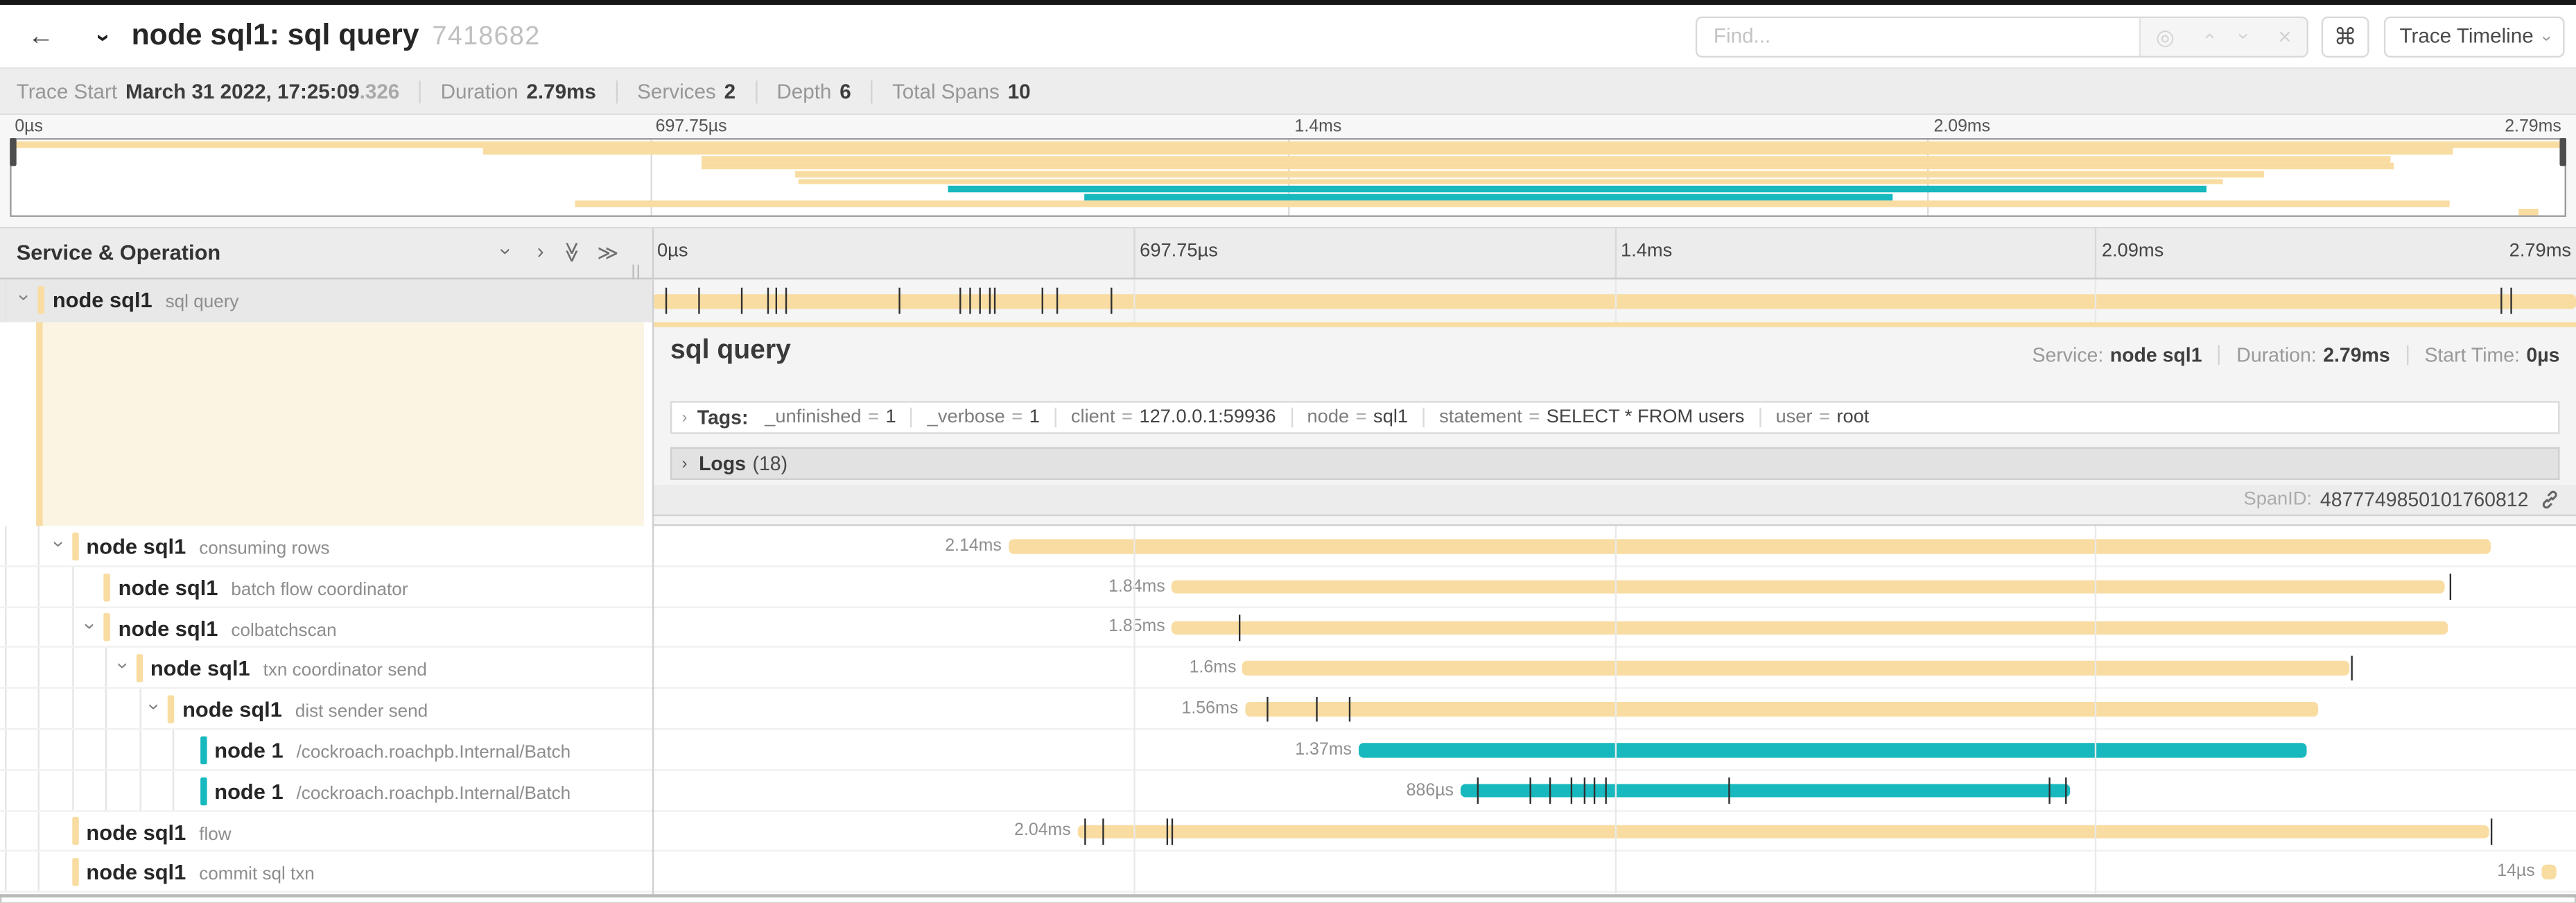 This screenshot has height=903, width=2576. Describe the element at coordinates (326, 300) in the screenshot. I see `span-row-left: › node sql1 sql query` at that location.